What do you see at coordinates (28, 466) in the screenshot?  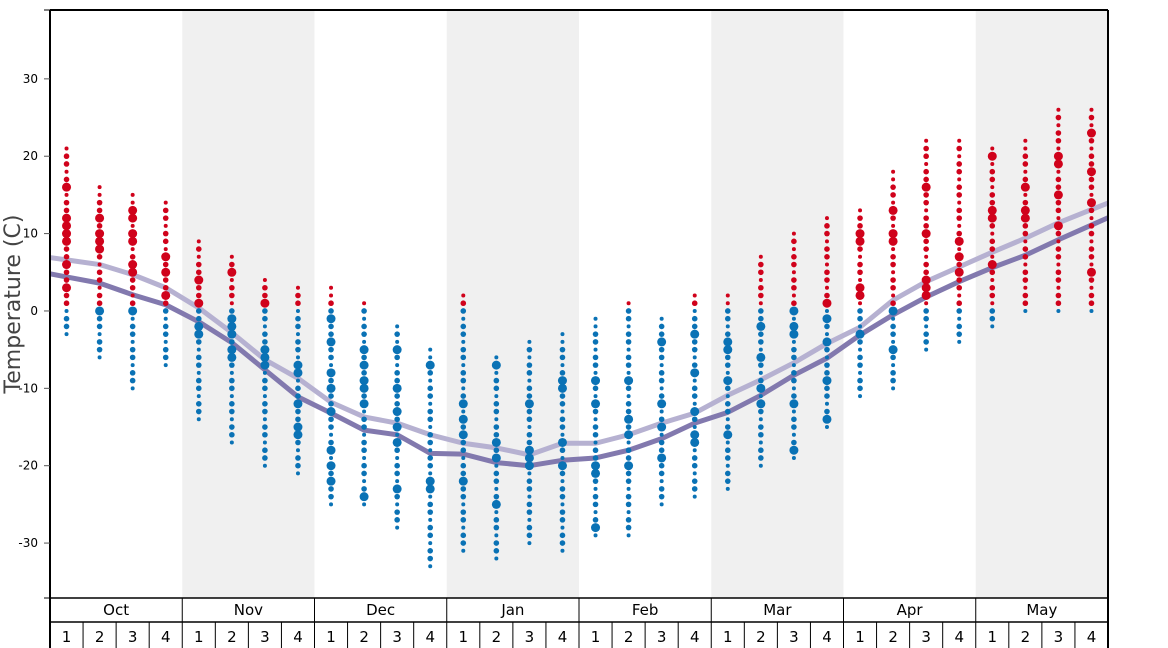 I see `y-tick-label: -20` at bounding box center [28, 466].